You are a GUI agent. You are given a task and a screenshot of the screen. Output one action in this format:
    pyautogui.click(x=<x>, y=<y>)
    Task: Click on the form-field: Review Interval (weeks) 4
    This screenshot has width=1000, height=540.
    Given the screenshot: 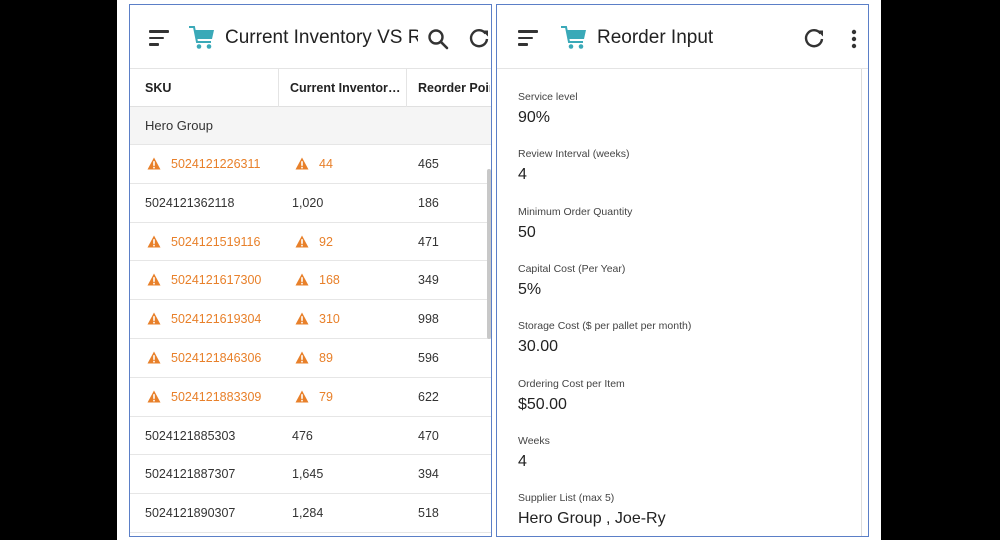 What is the action you would take?
    pyautogui.click(x=573, y=166)
    